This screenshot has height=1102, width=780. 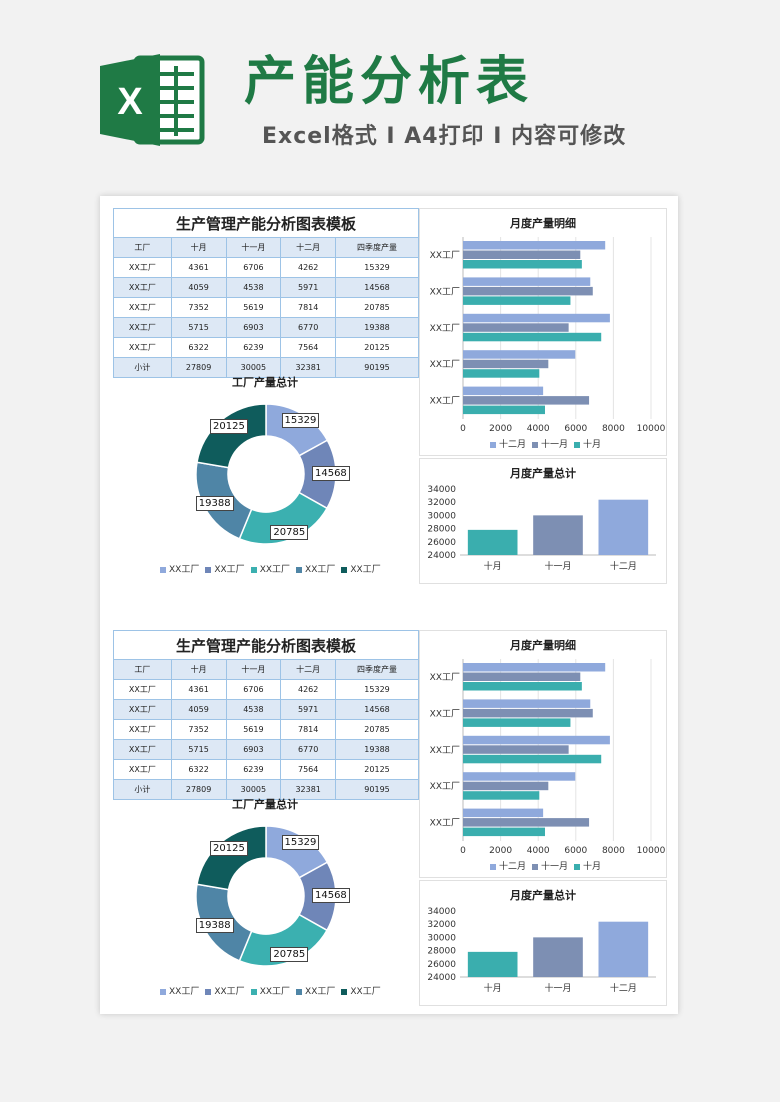 What do you see at coordinates (198, 769) in the screenshot?
I see `table-cell: 6322` at bounding box center [198, 769].